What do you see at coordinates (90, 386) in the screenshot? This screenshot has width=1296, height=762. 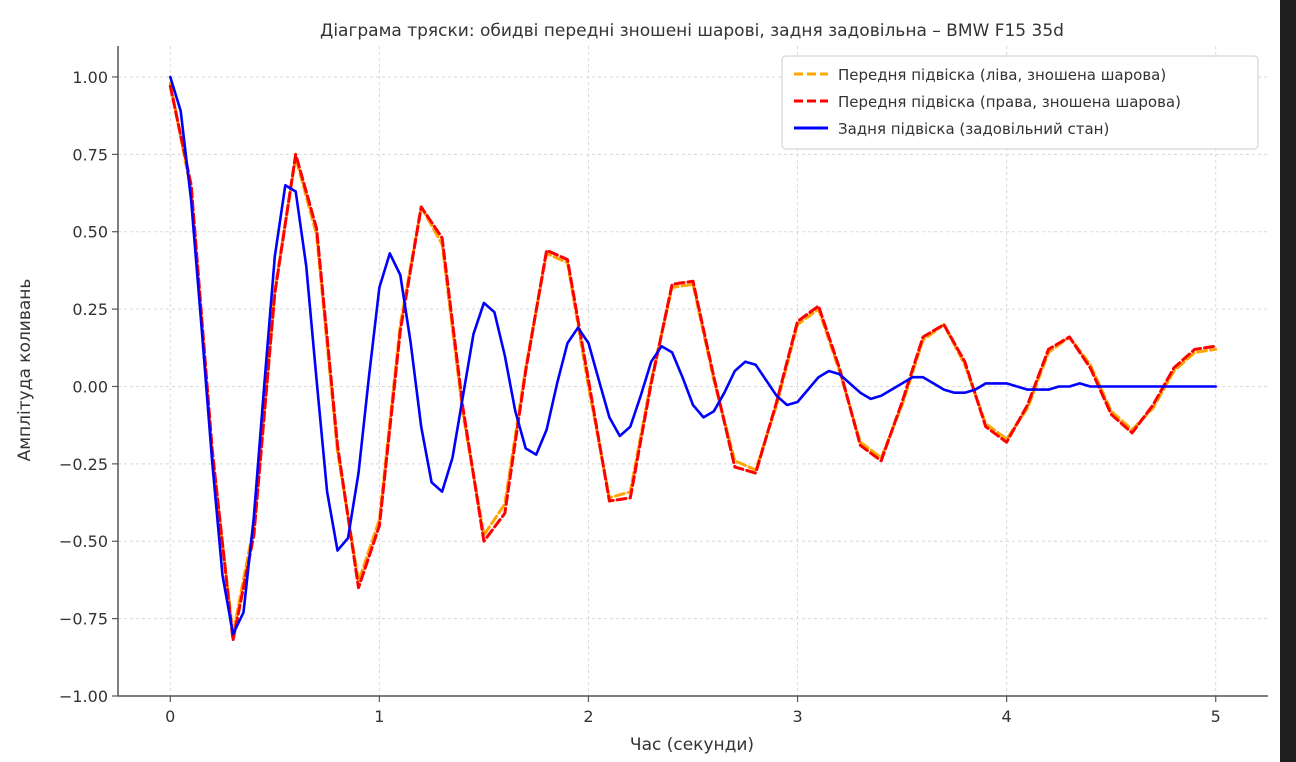 I see `y-tick-label: 0.00` at bounding box center [90, 386].